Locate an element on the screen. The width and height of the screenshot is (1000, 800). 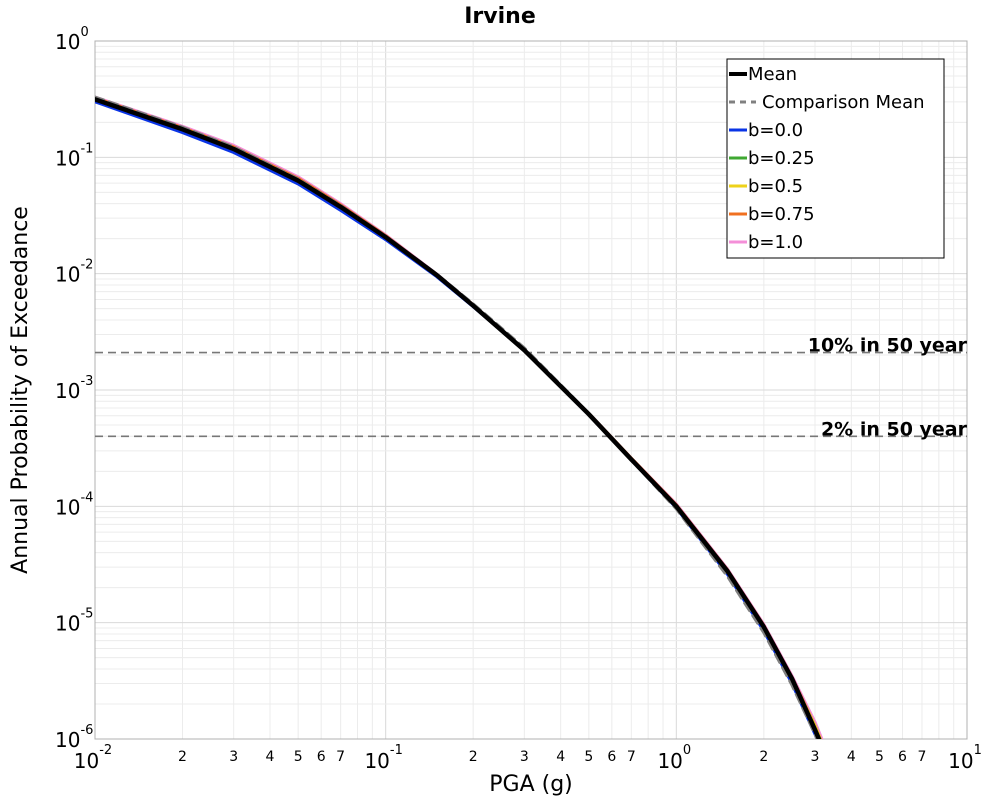
x-tick-label: 10⁻² is located at coordinates (93, 758).